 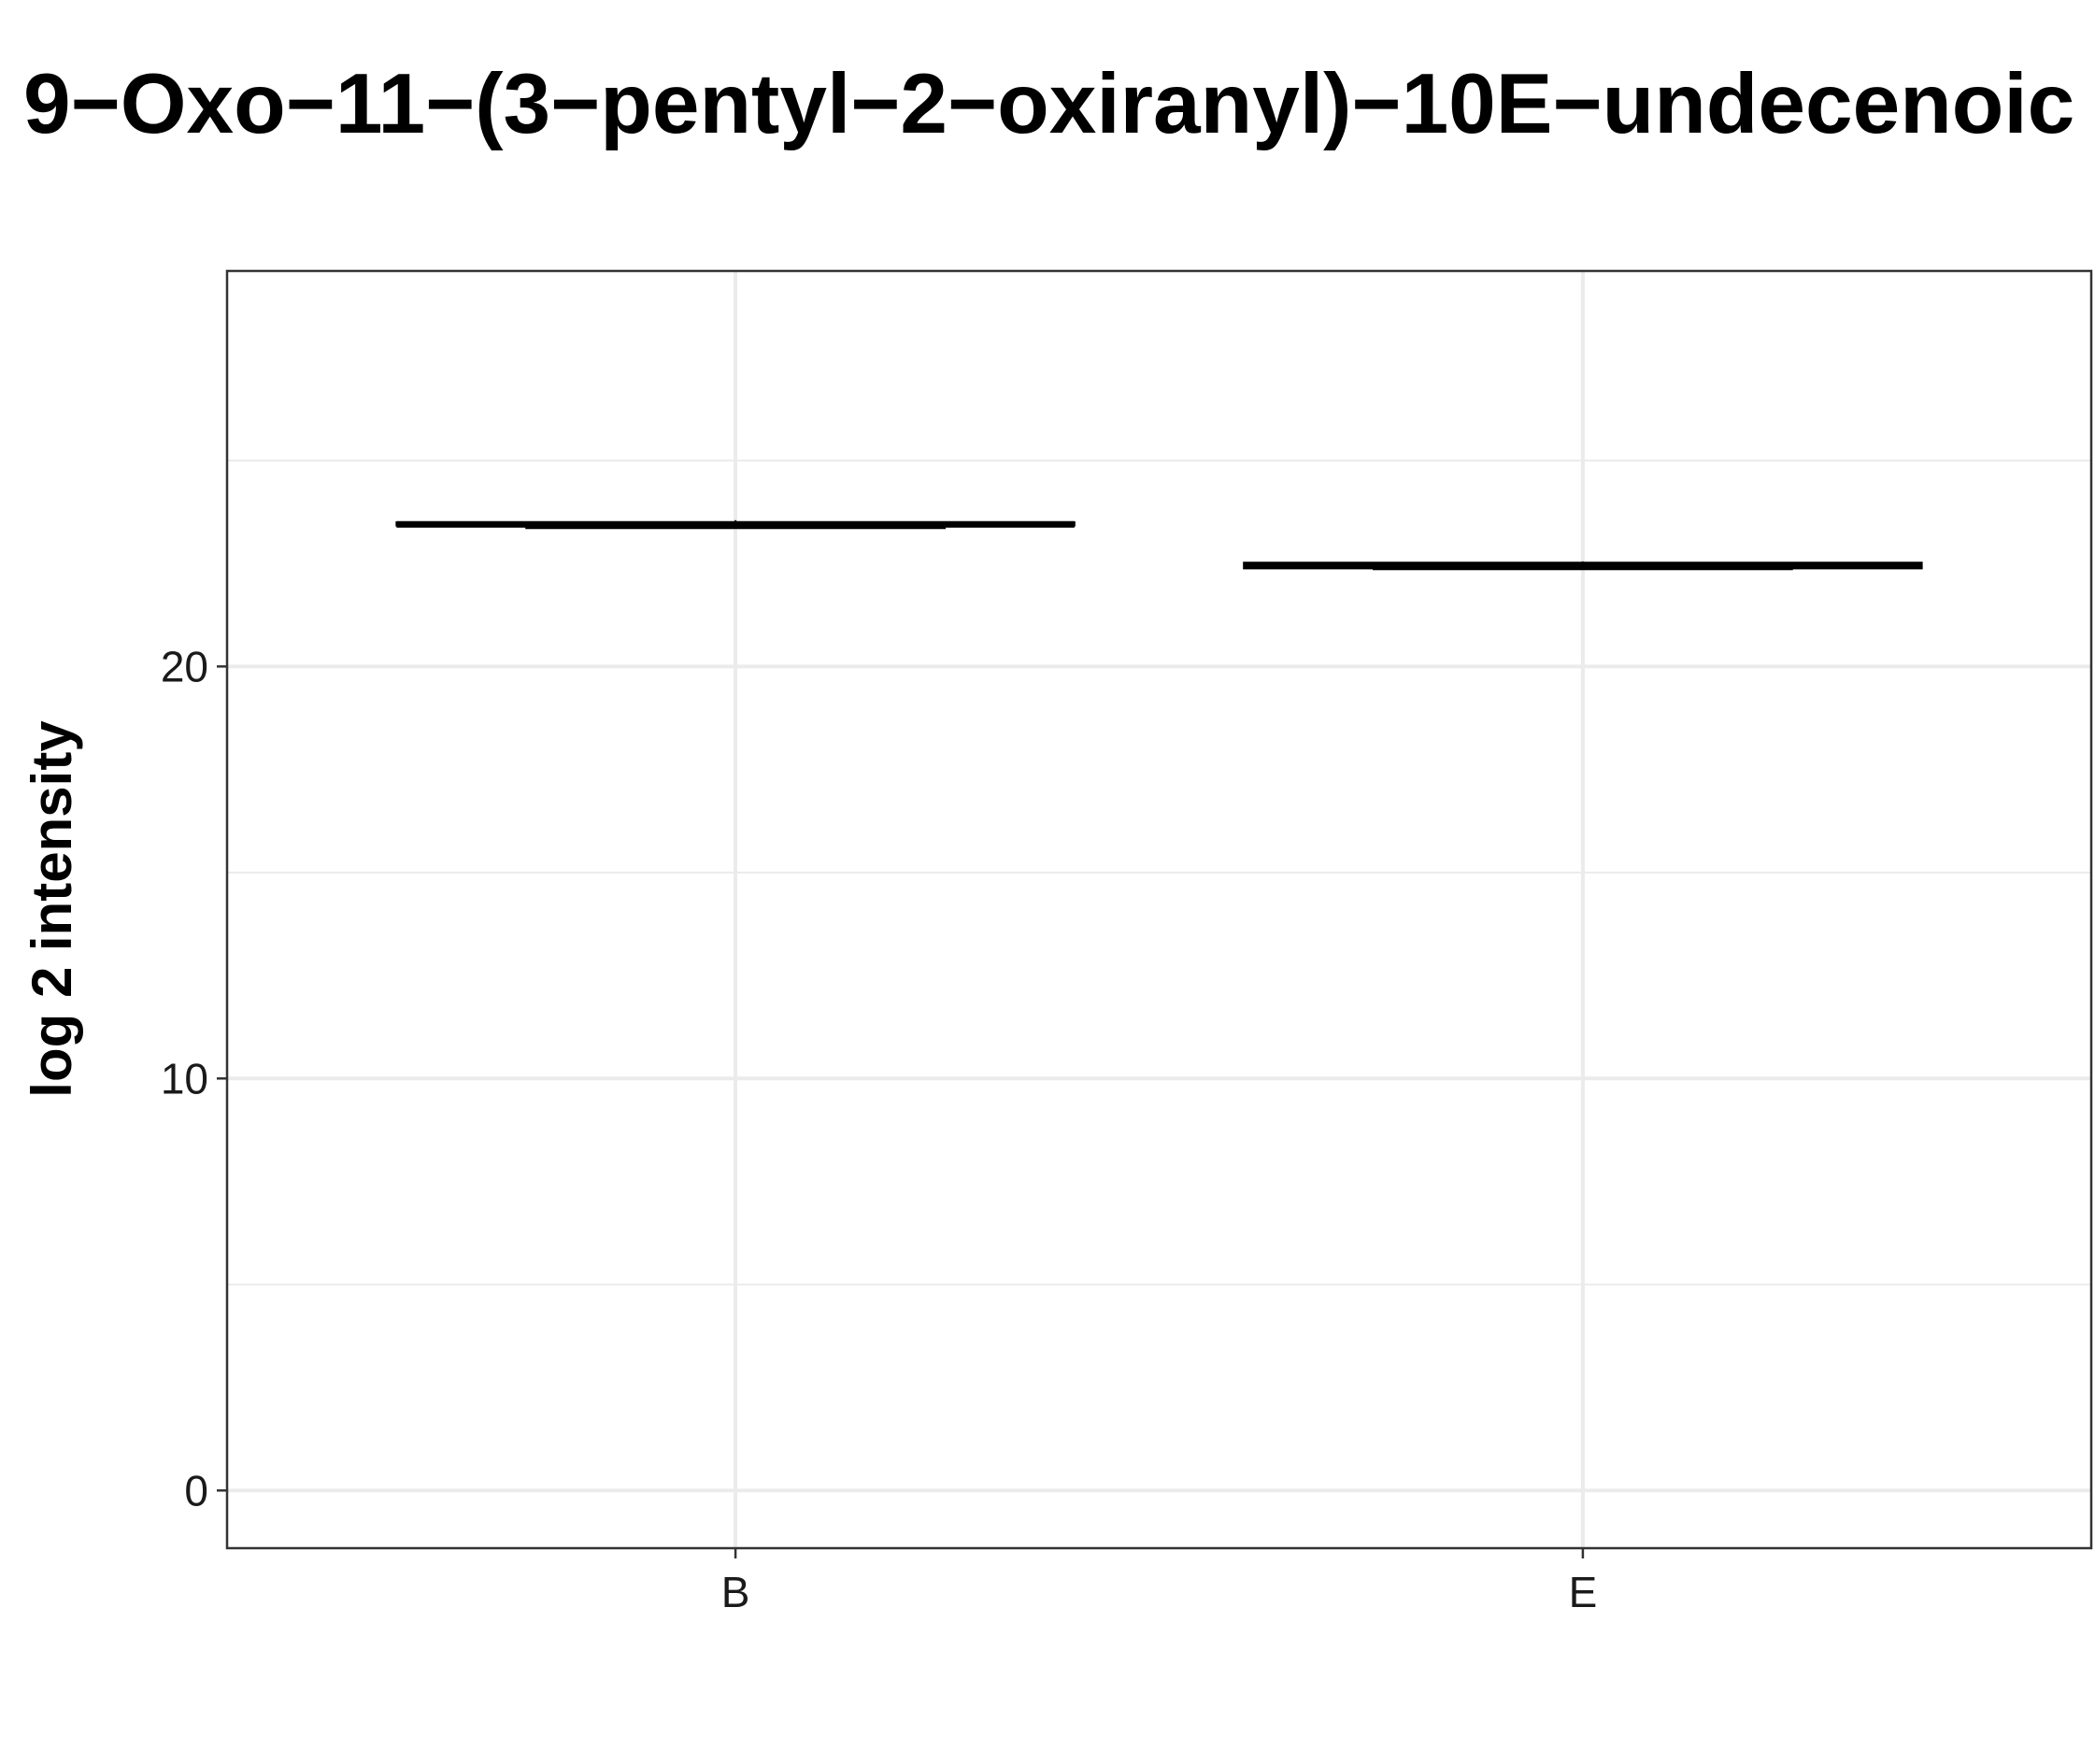 I want to click on box-layer, so click(x=1159, y=545).